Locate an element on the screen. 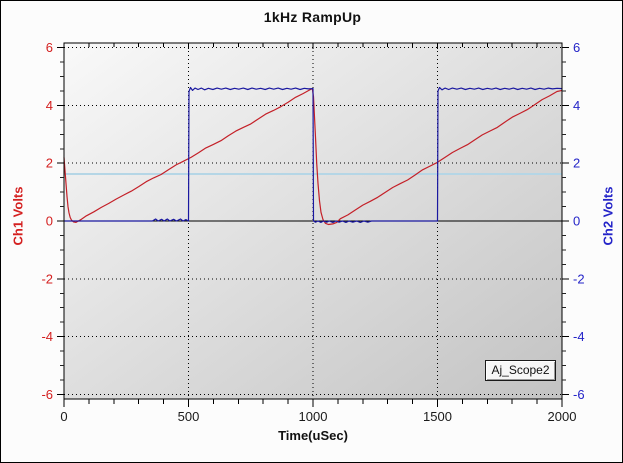  ch1-axis-title: Ch1 Volts is located at coordinates (18, 216).